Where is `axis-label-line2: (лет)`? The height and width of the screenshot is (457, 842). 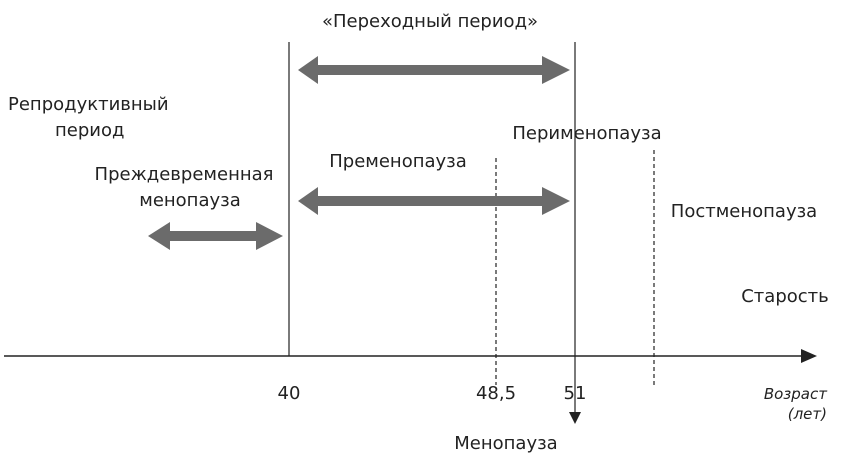 axis-label-line2: (лет) is located at coordinates (807, 414).